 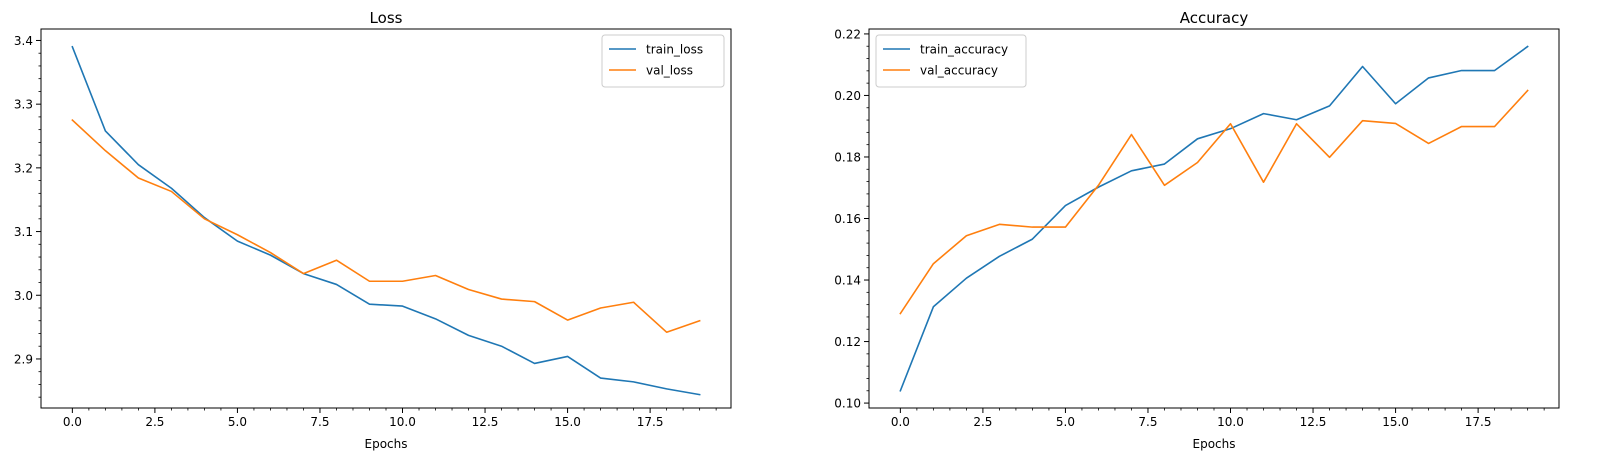 I want to click on accuracy-chart-ytick-label: 0.20, so click(x=847, y=96).